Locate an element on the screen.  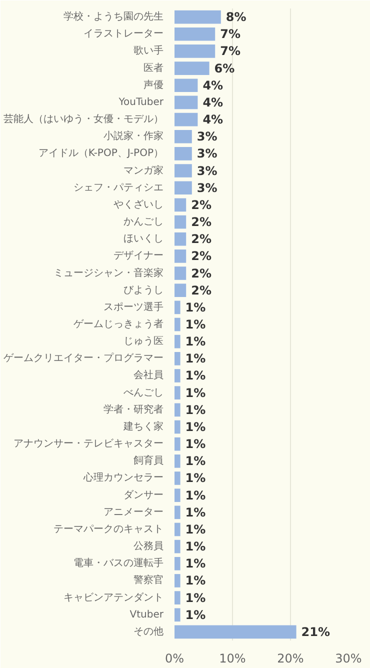
y-tick-label: 会社員 is located at coordinates (149, 375).